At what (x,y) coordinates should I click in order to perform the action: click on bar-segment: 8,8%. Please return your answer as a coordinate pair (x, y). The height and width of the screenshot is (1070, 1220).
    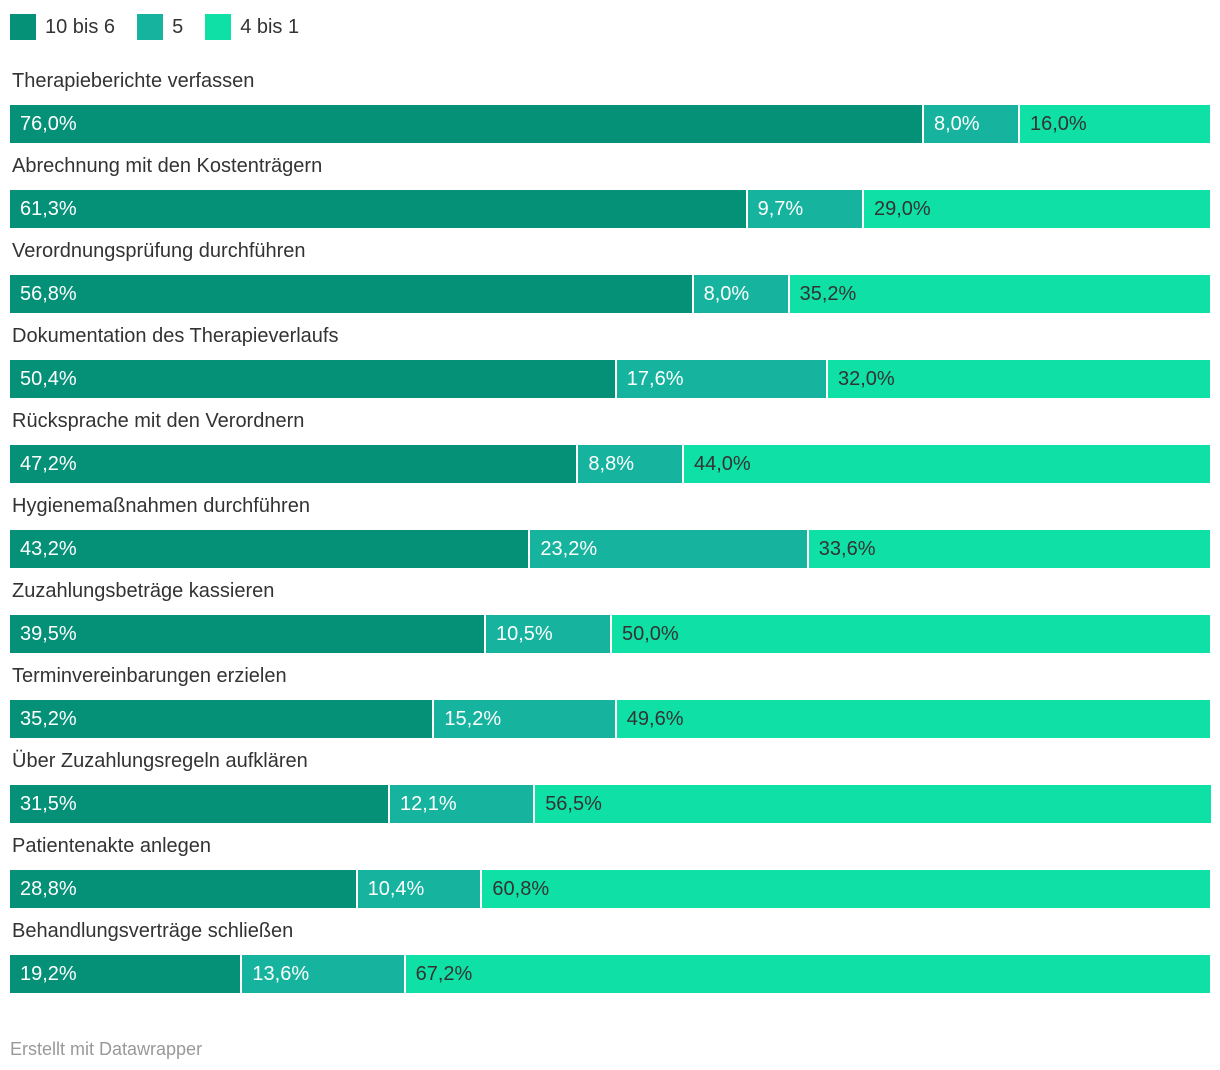
    Looking at the image, I should click on (629, 464).